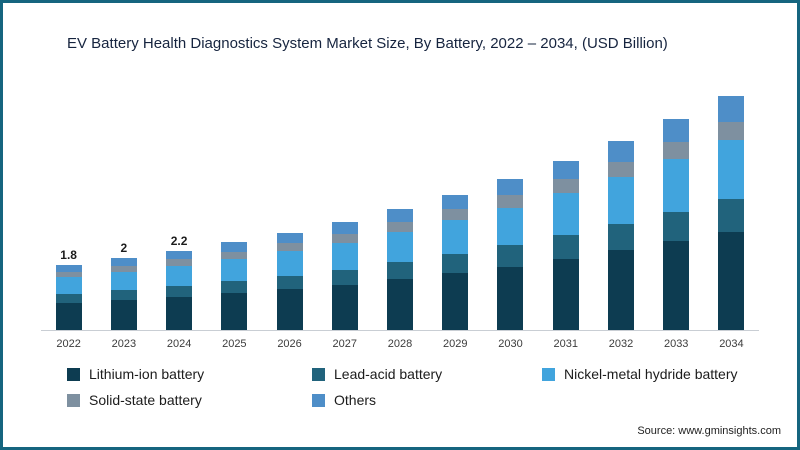  What do you see at coordinates (123, 204) in the screenshot?
I see `bar-column: 2` at bounding box center [123, 204].